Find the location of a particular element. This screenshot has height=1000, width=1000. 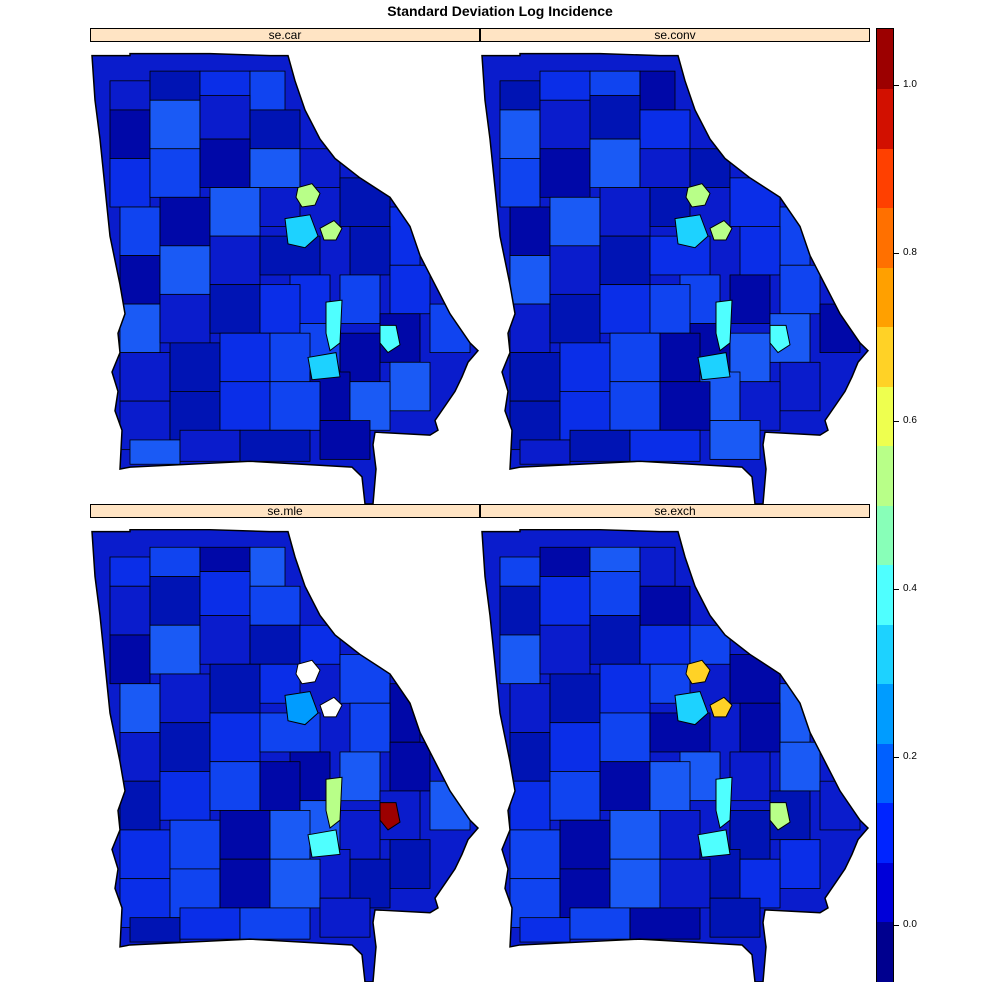

color-key-tick-label: 0.2 is located at coordinates (910, 756).